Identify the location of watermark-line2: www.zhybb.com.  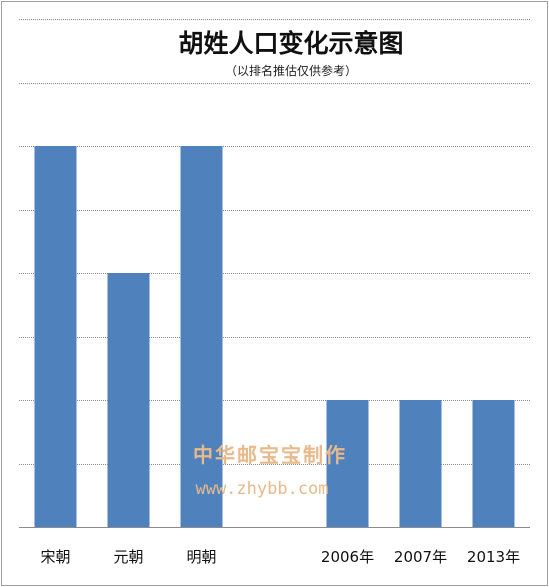
(261, 489).